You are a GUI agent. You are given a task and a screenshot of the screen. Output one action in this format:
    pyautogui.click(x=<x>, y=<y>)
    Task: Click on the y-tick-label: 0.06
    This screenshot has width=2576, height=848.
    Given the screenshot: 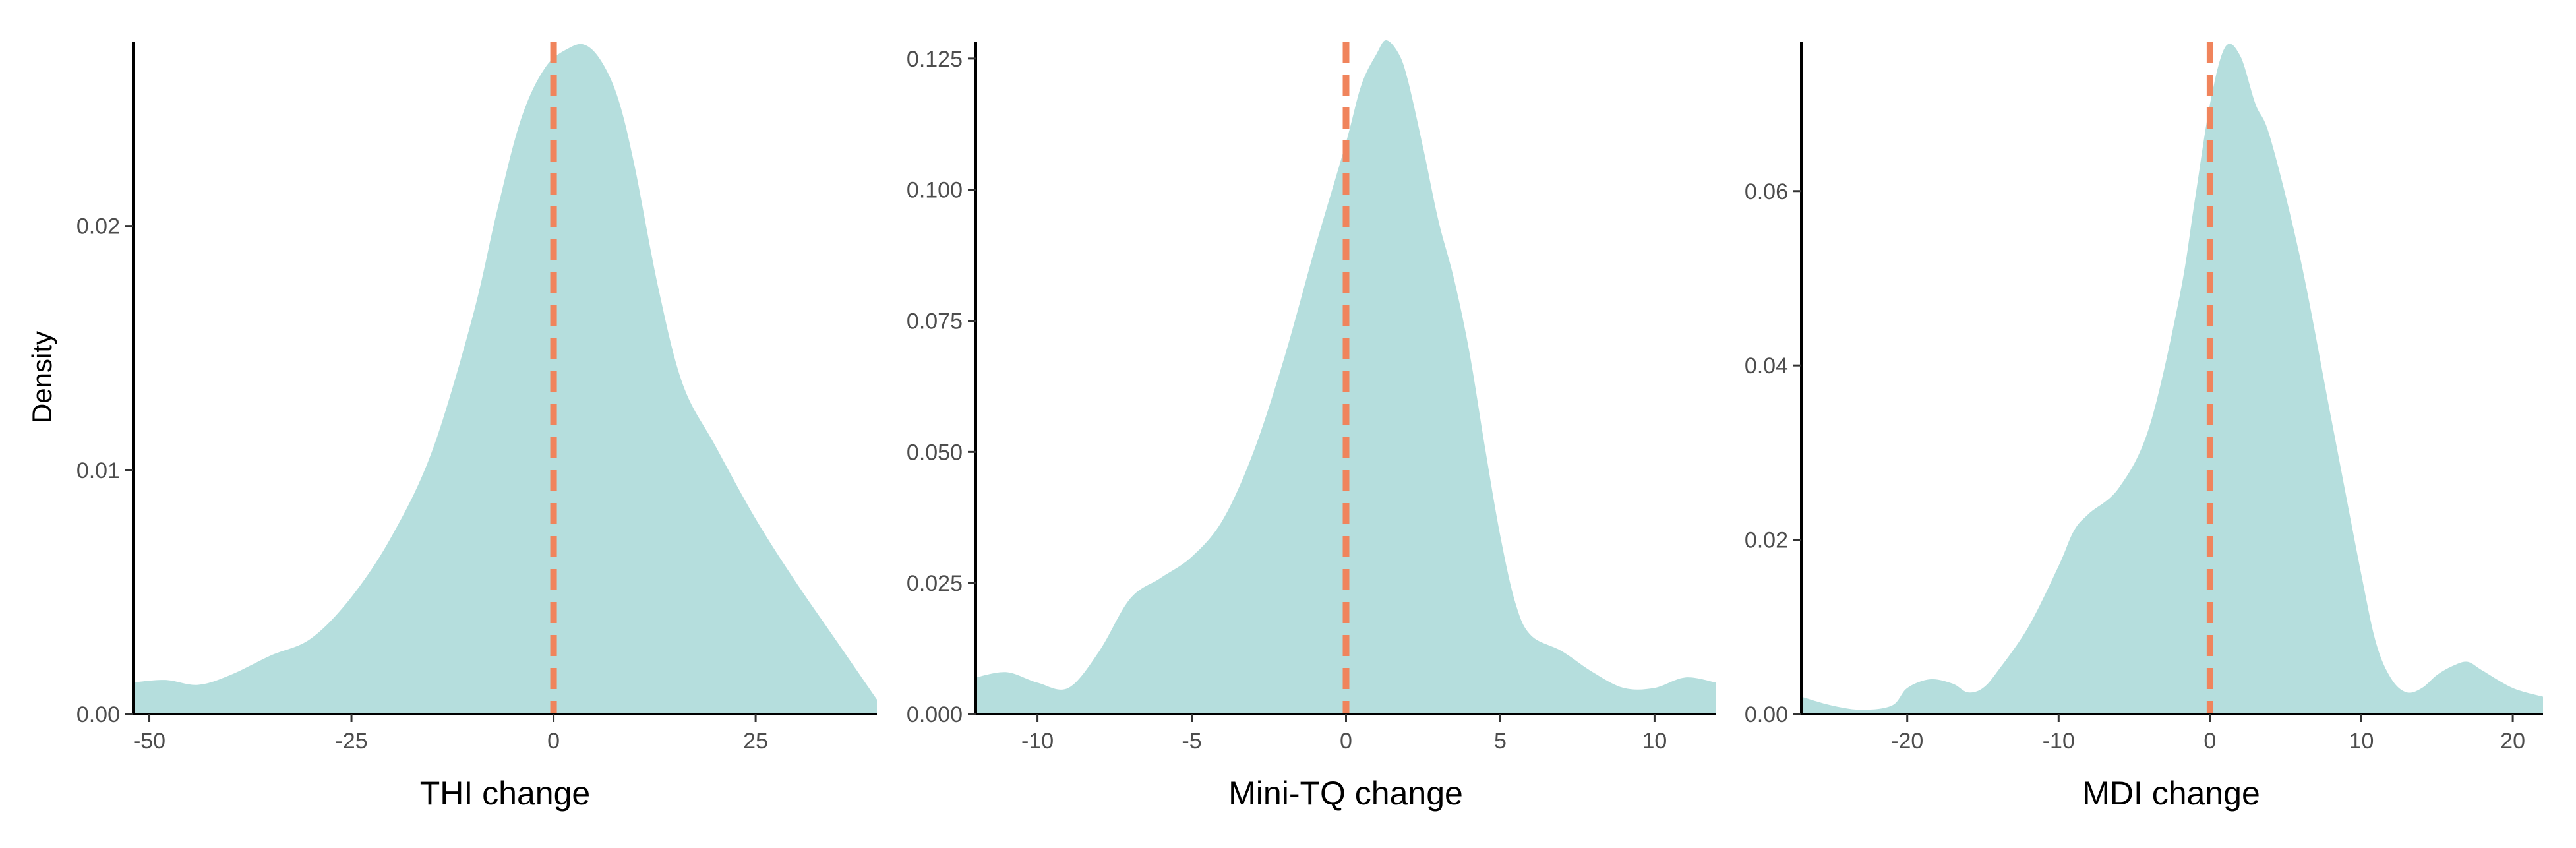 What is the action you would take?
    pyautogui.click(x=1766, y=191)
    